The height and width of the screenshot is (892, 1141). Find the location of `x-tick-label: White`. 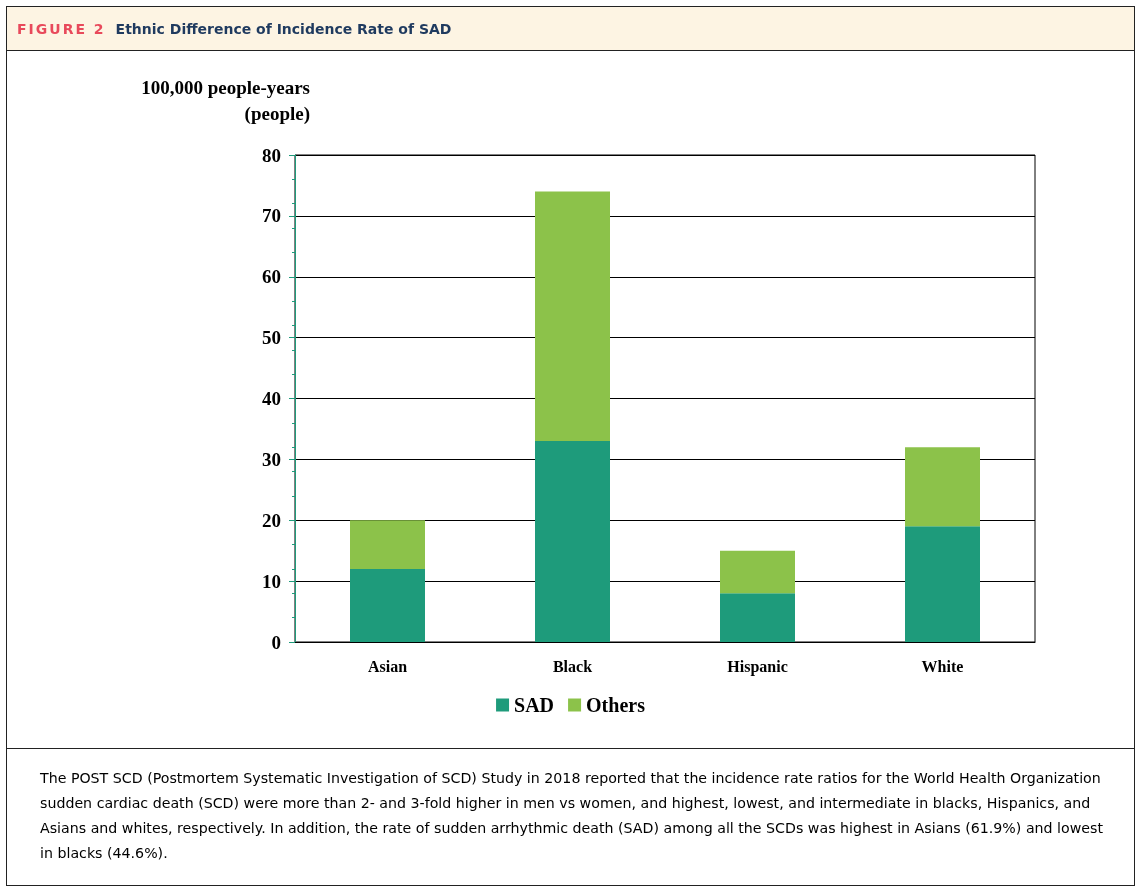

x-tick-label: White is located at coordinates (942, 666).